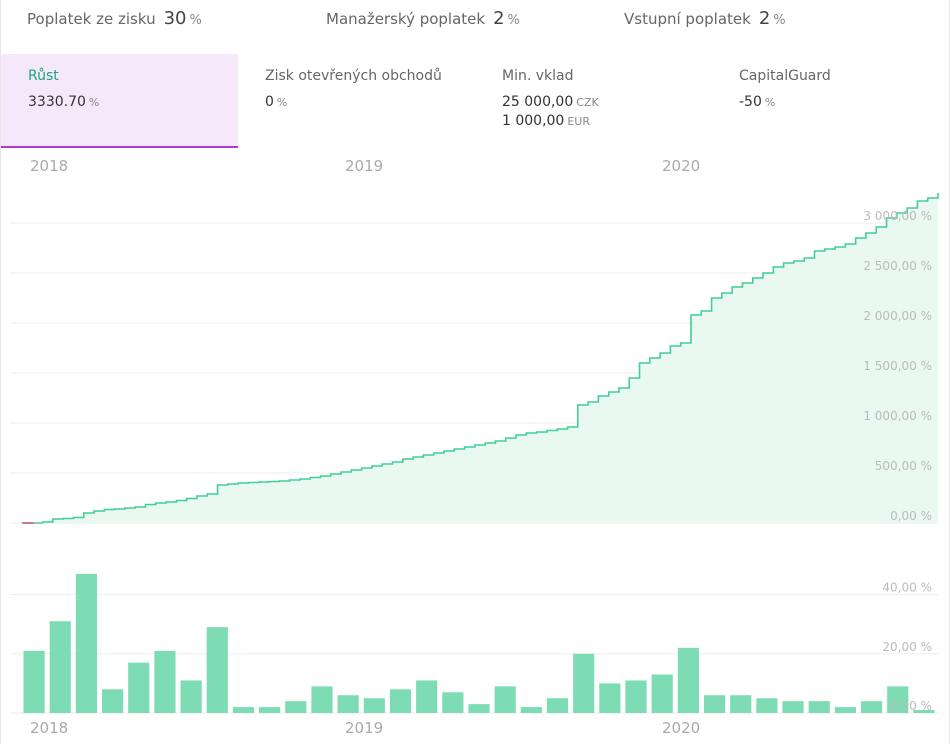 The width and height of the screenshot is (950, 744). I want to click on line-chart-year-labels: 2018 2019 2020, so click(365, 166).